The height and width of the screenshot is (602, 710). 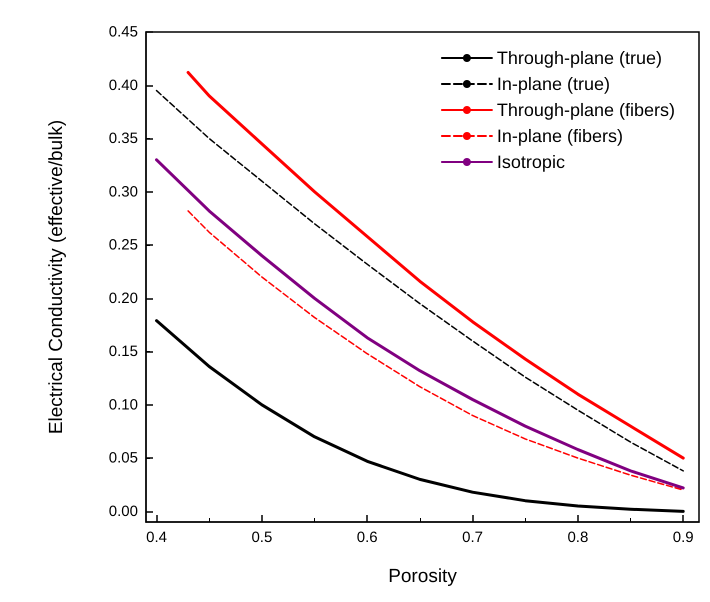 I want to click on y-tick-label: 0.40, so click(x=123, y=85).